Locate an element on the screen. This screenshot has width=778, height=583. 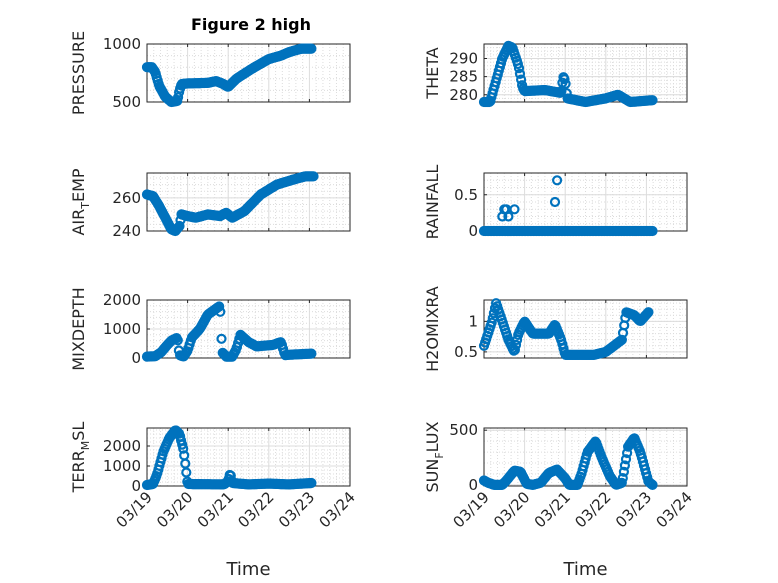
y-axis-label: AIRTEMP is located at coordinates (80, 201).